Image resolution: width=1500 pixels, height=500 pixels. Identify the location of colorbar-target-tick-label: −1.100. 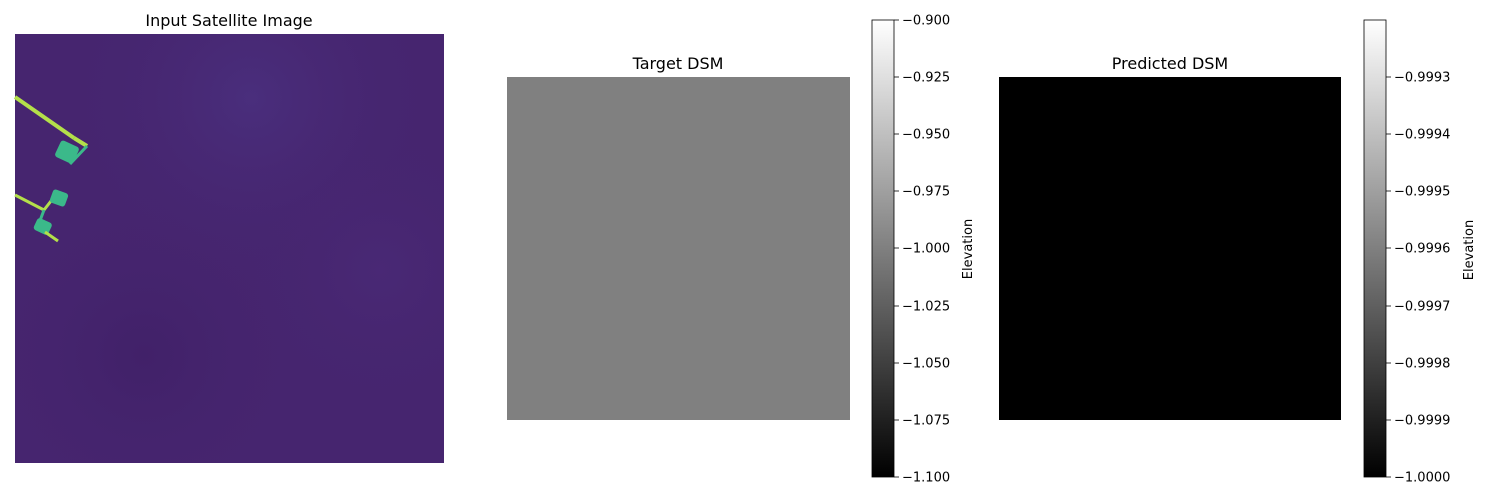
(926, 478).